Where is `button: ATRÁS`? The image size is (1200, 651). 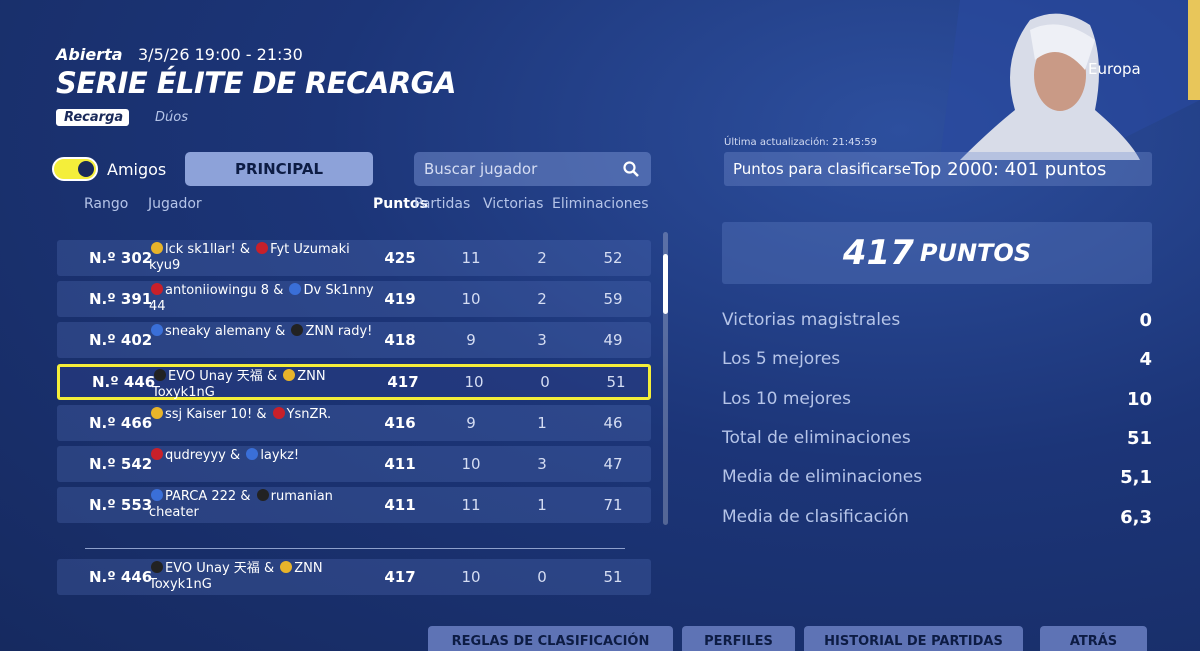 button: ATRÁS is located at coordinates (1093, 638).